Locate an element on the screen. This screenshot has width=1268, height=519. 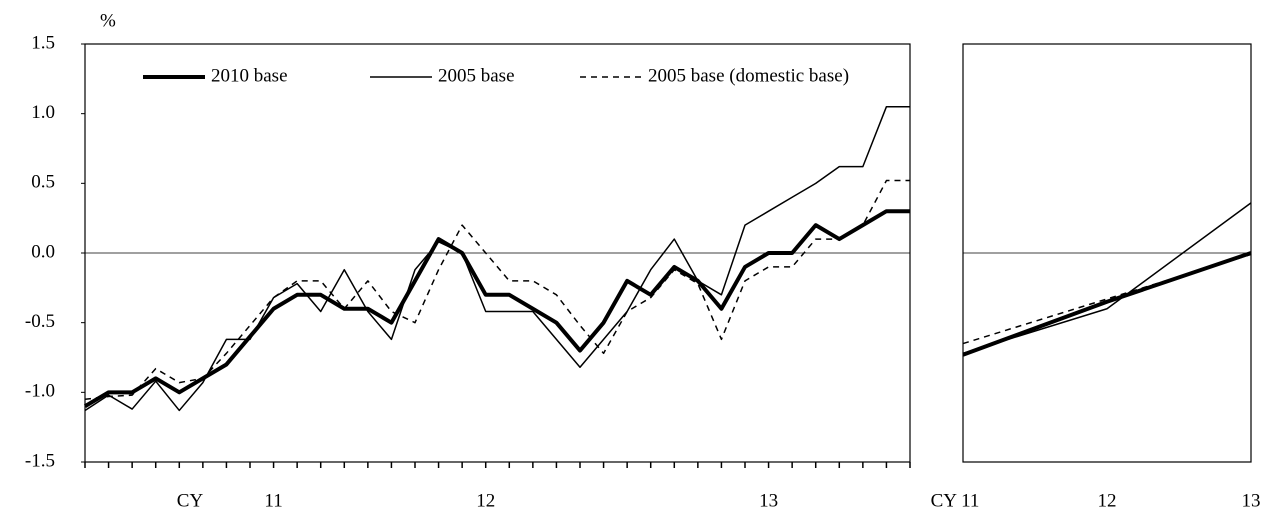
legend-label: 2010 base is located at coordinates (249, 75).